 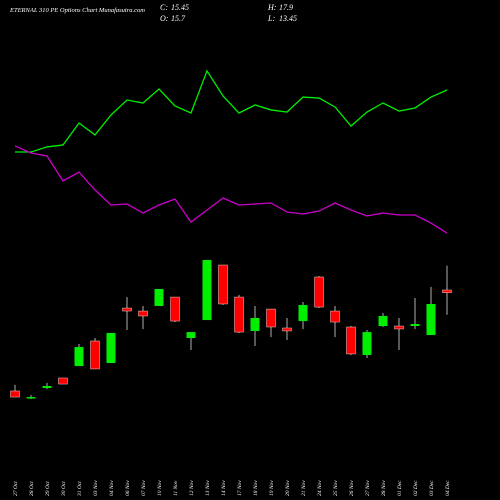 What do you see at coordinates (288, 488) in the screenshot?
I see `x-tick-label: 20 Nov` at bounding box center [288, 488].